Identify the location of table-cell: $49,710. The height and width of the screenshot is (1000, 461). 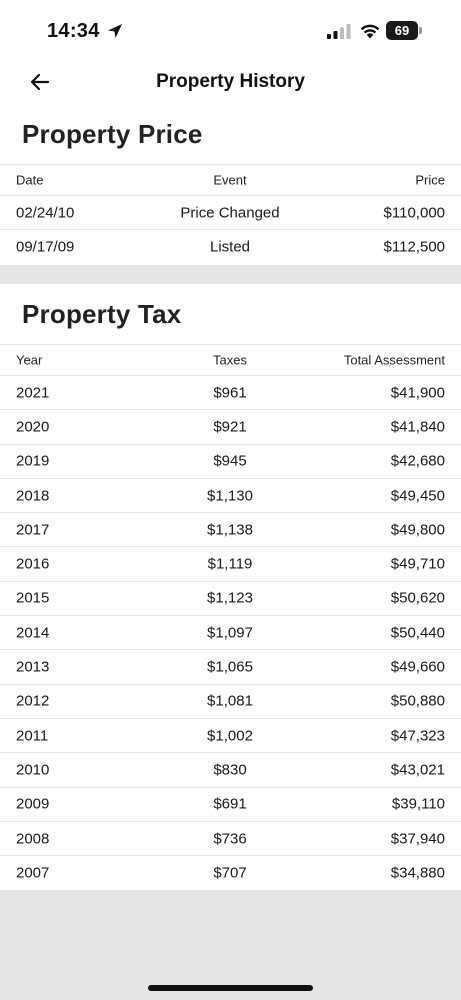
(417, 564).